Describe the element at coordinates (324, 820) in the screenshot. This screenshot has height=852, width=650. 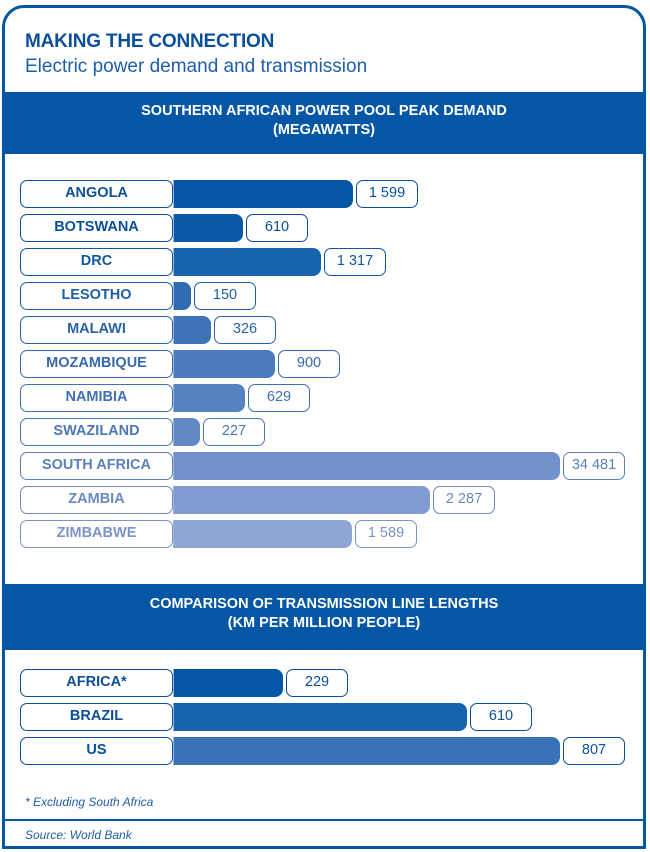
I see `divider` at that location.